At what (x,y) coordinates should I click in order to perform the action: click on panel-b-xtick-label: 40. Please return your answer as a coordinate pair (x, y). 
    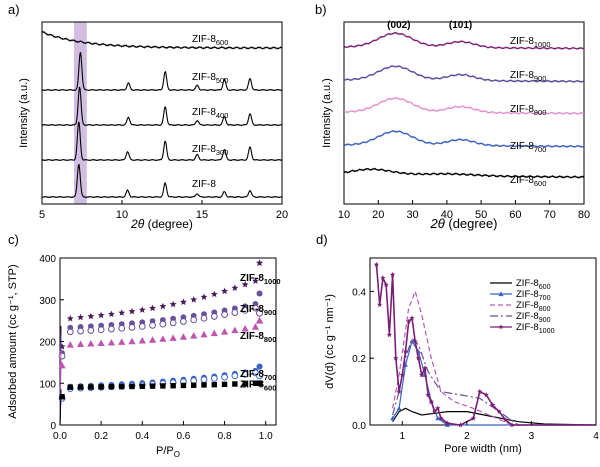
    Looking at the image, I should click on (447, 215).